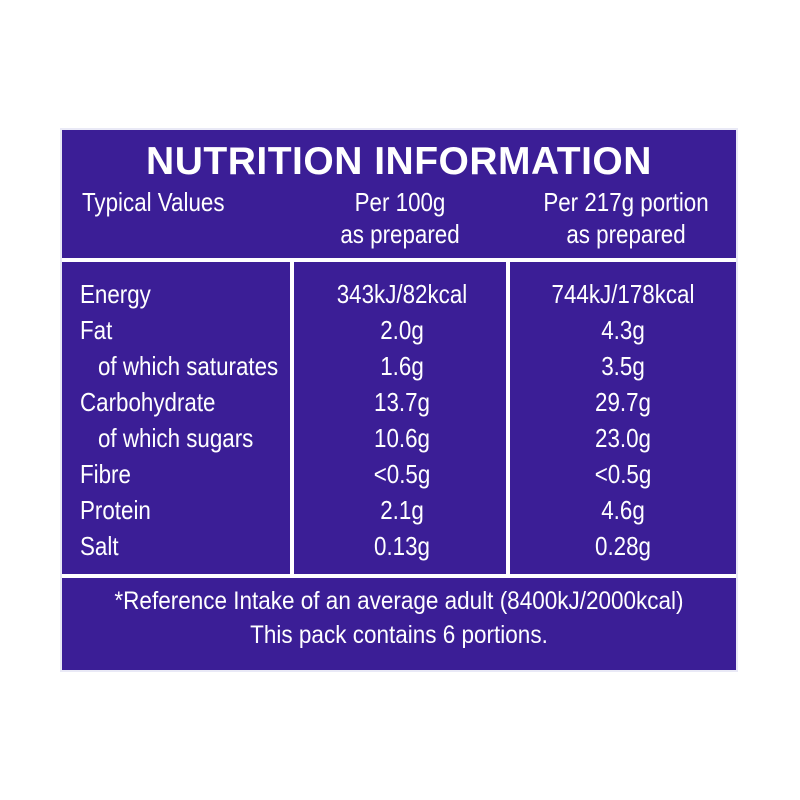  What do you see at coordinates (402, 330) in the screenshot?
I see `per-100g-value: 2.0g` at bounding box center [402, 330].